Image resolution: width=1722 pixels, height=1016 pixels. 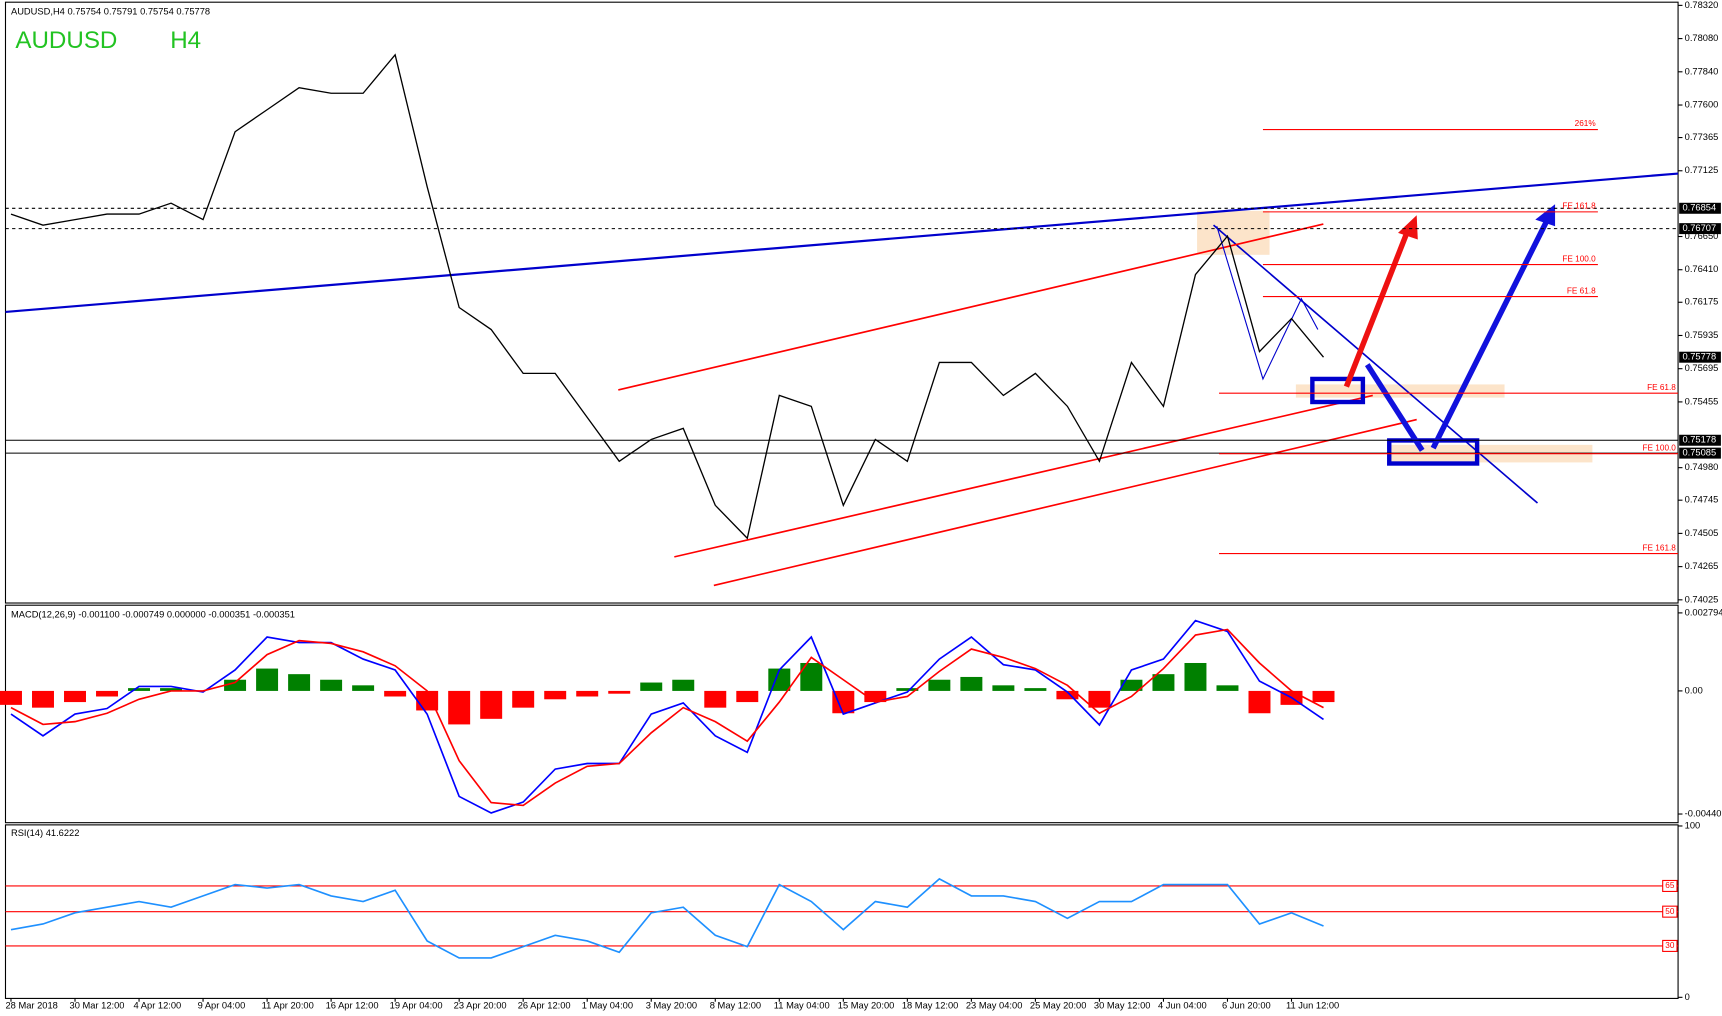 What do you see at coordinates (1702, 269) in the screenshot?
I see `y-tick-label: 0.76410` at bounding box center [1702, 269].